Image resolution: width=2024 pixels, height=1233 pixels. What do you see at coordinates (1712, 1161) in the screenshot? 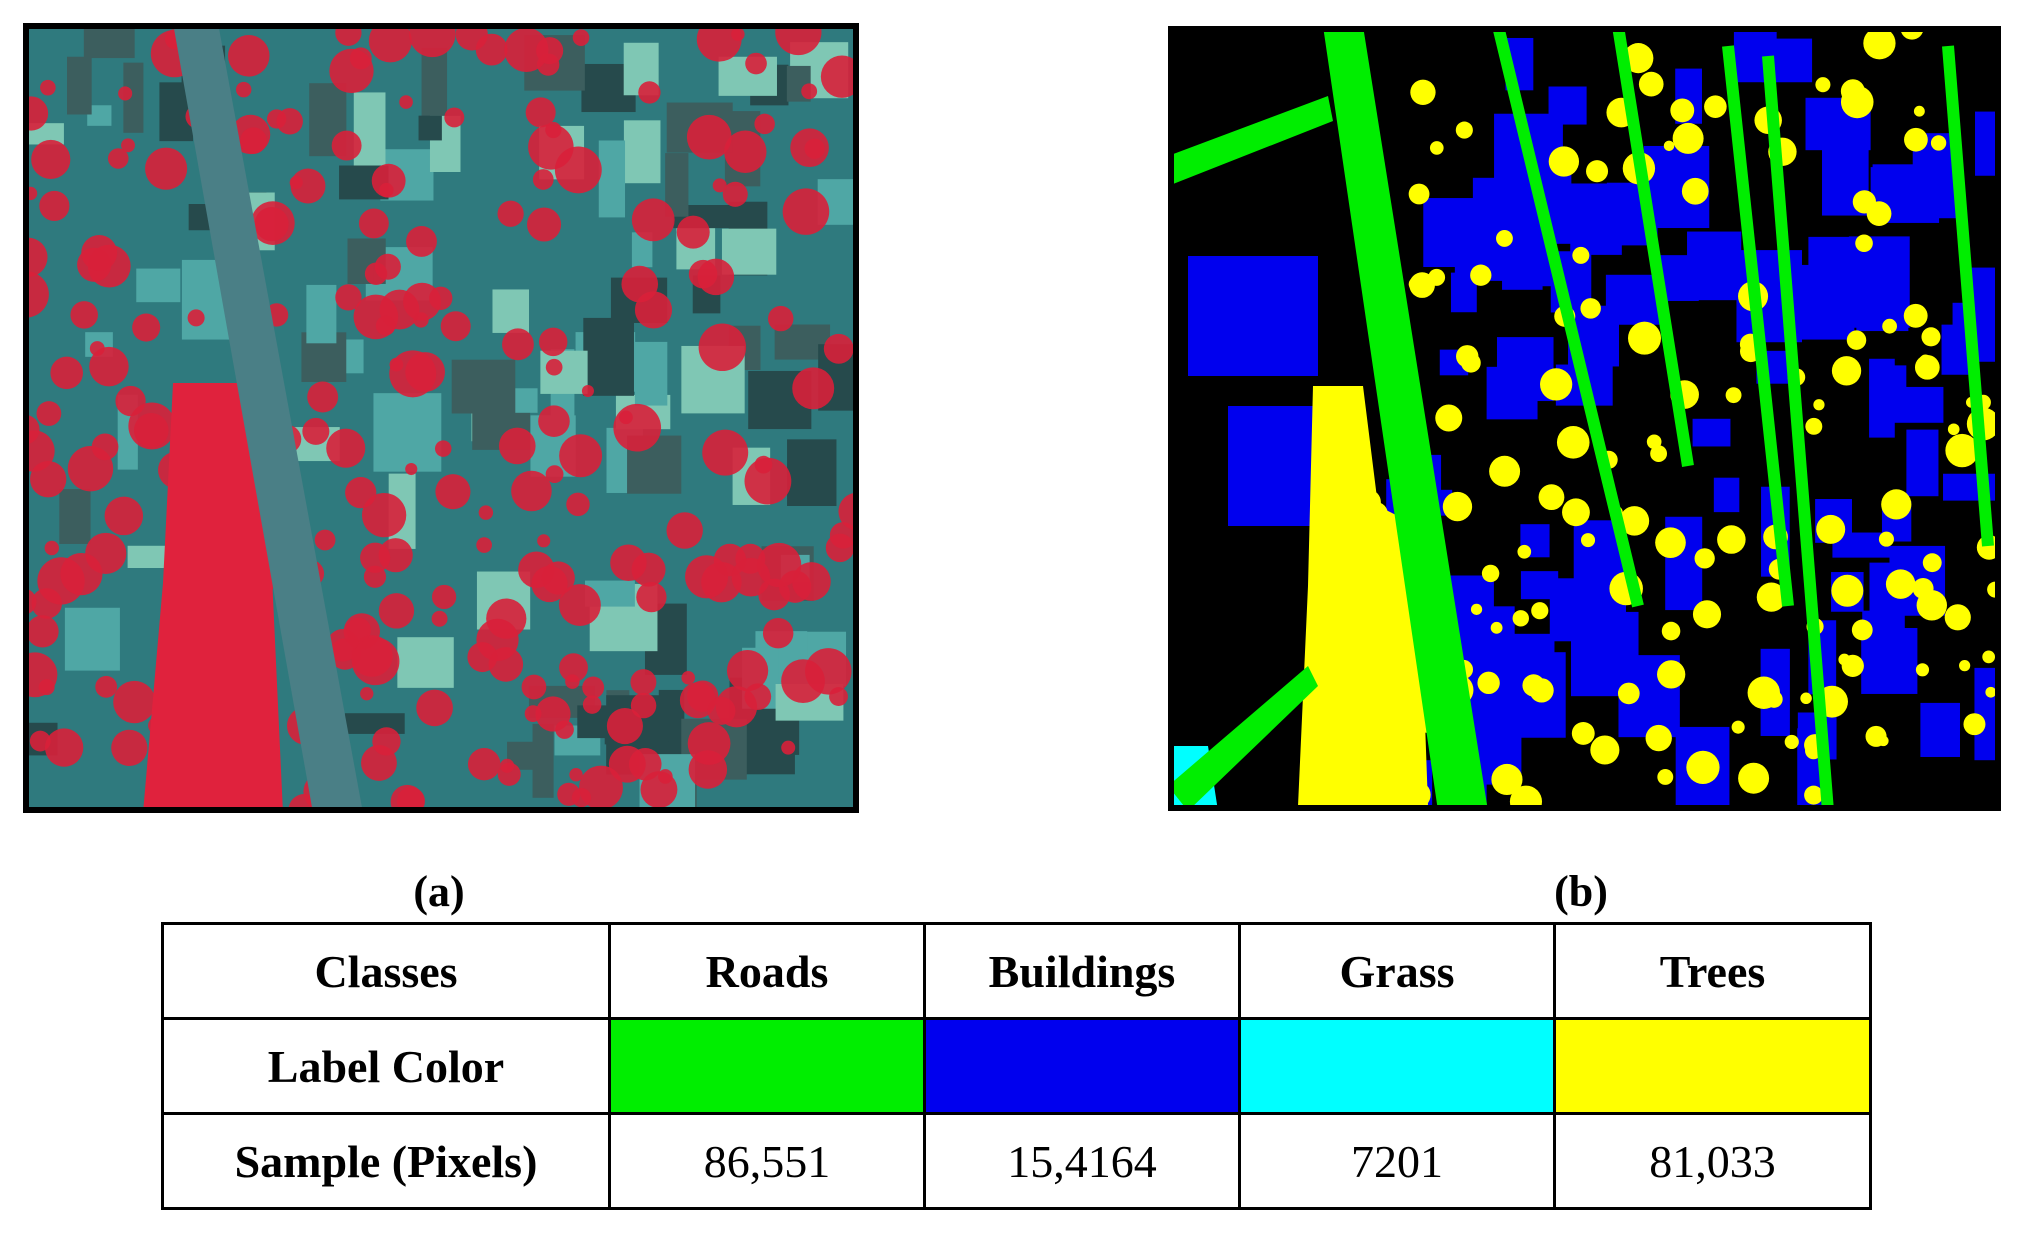
I see `sample-count: 81,033` at bounding box center [1712, 1161].